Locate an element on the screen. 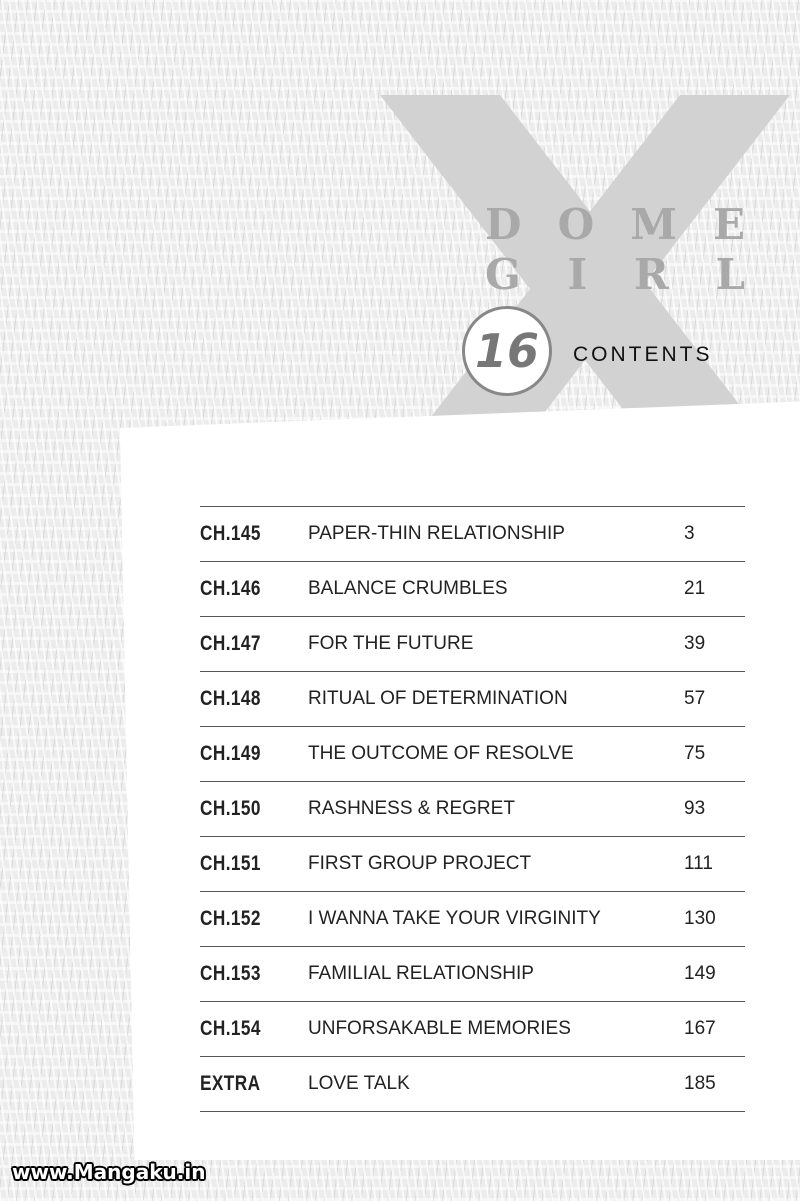 The width and height of the screenshot is (800, 1201). chapter-number: CH.154 is located at coordinates (230, 1028).